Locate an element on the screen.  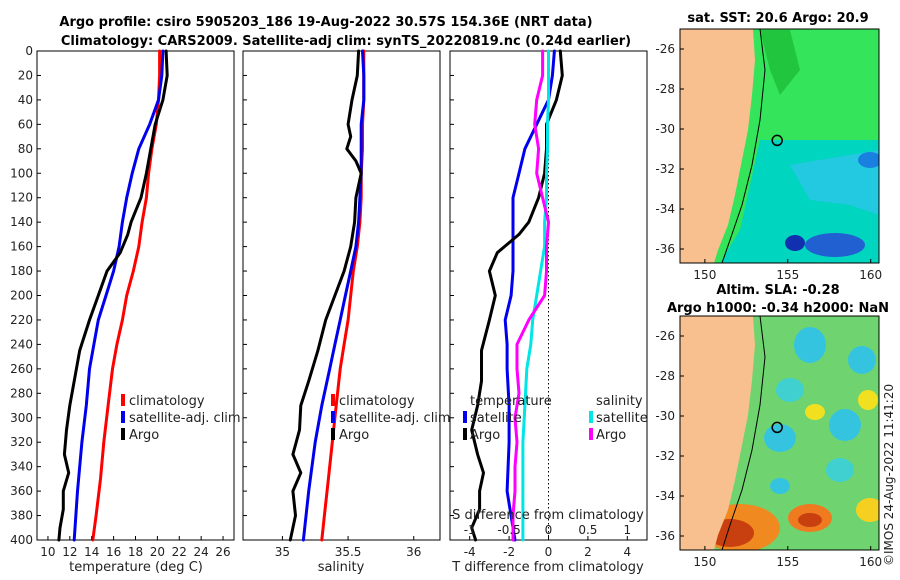
y-tick-label: 120 is located at coordinates (21, 198).